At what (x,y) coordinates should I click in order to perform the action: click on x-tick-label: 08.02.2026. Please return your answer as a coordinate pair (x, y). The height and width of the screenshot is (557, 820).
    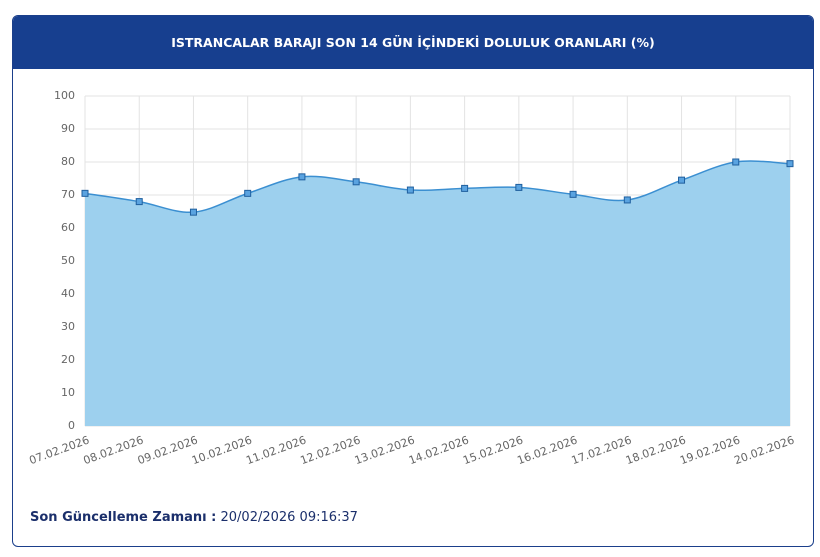
    Looking at the image, I should click on (114, 450).